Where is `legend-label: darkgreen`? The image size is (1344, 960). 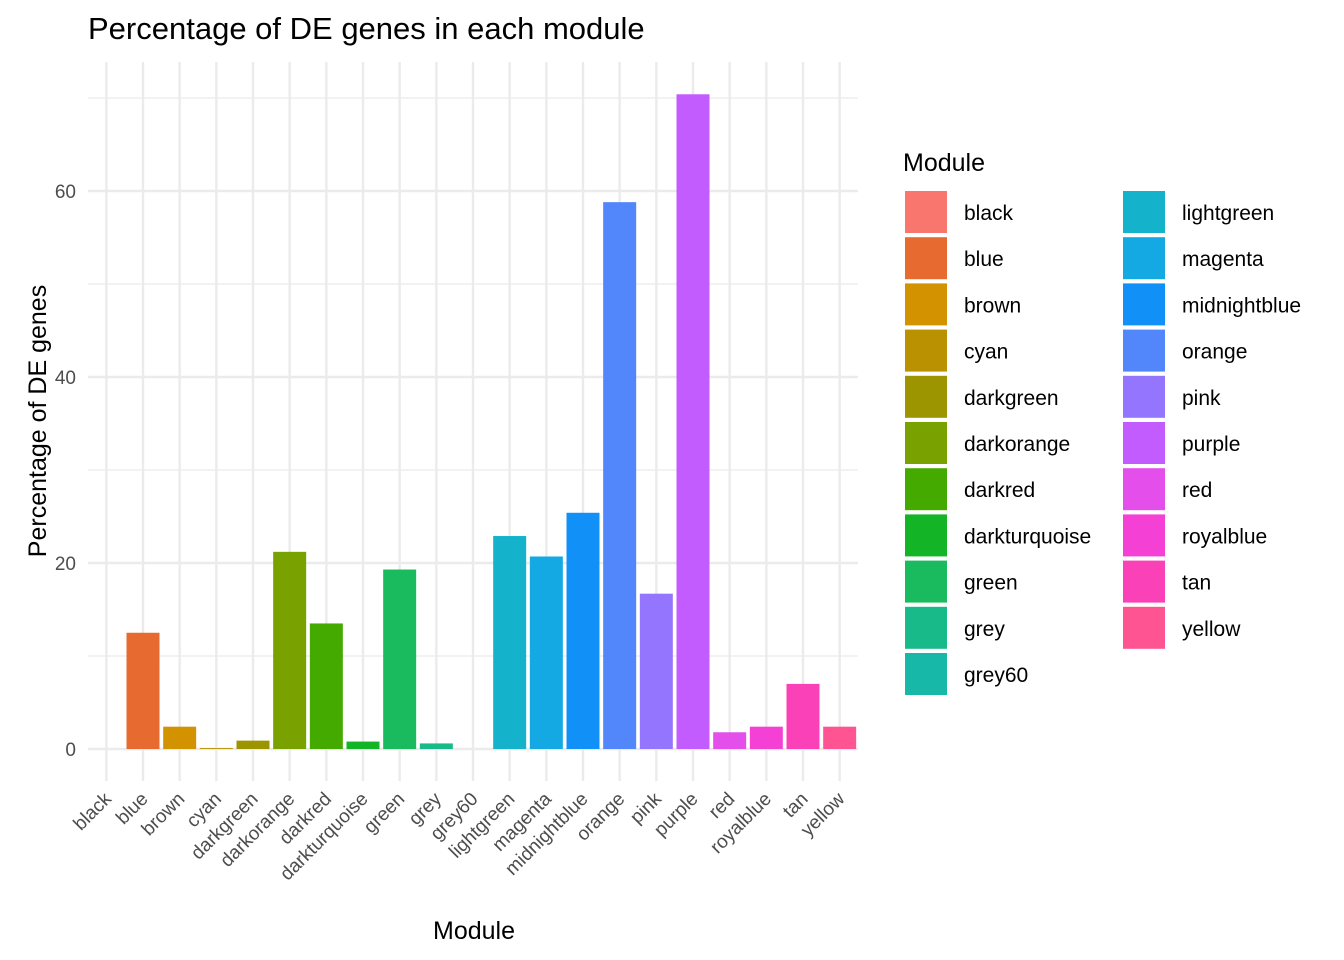
legend-label: darkgreen is located at coordinates (1011, 398).